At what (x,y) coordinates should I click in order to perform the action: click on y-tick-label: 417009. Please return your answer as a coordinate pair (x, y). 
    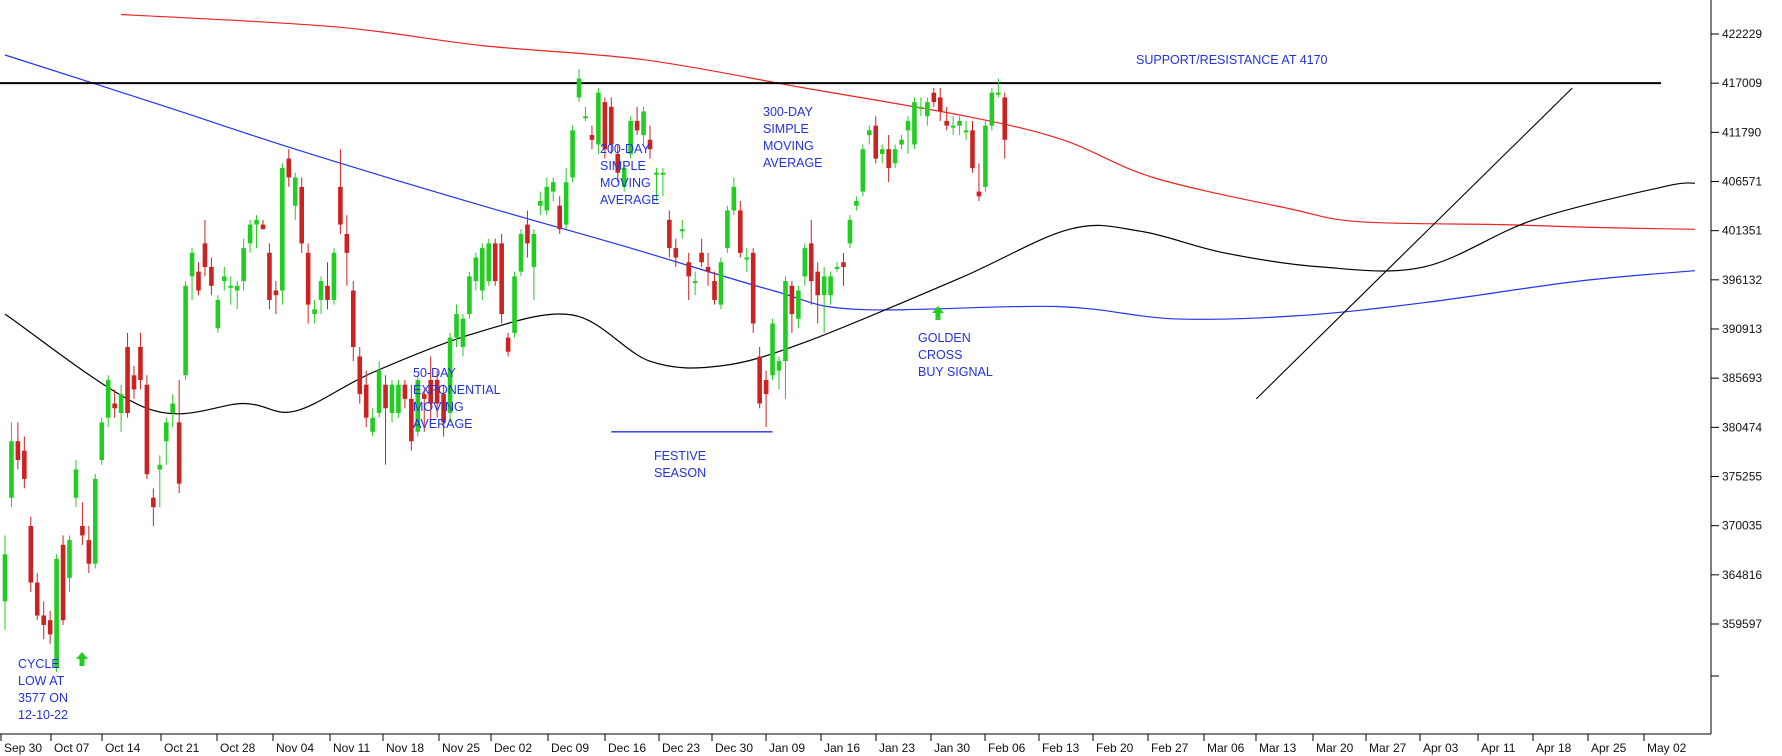
    Looking at the image, I should click on (1742, 83).